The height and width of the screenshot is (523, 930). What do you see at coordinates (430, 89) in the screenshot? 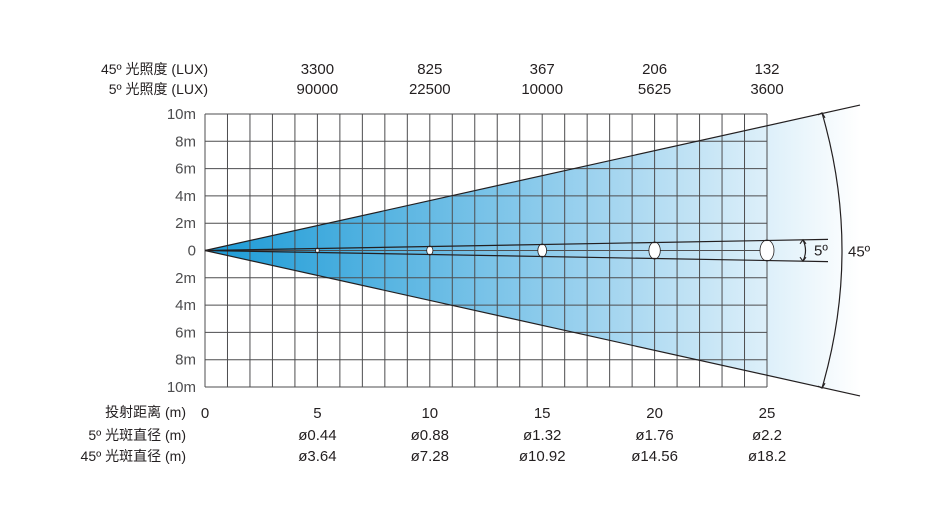
I see `lux-value: 22500` at bounding box center [430, 89].